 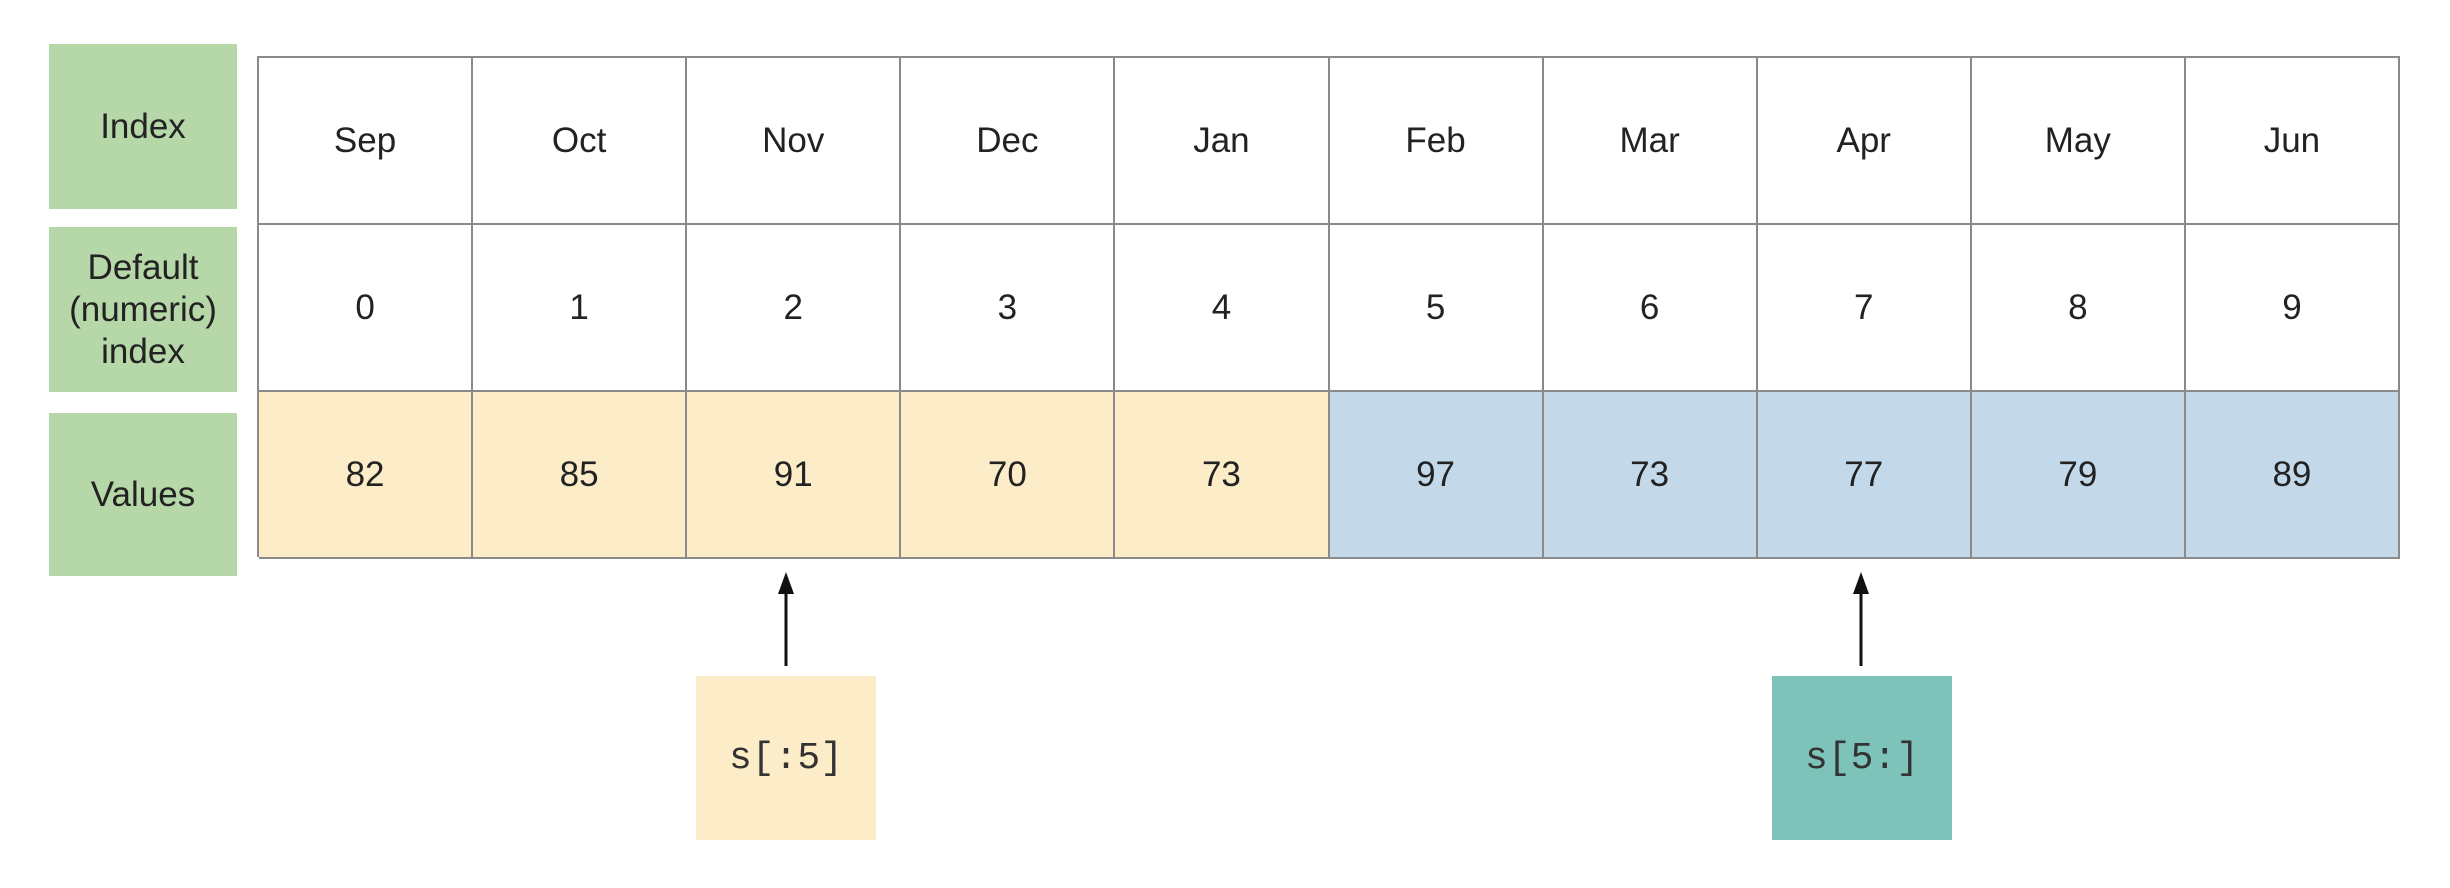 What do you see at coordinates (143, 309) in the screenshot?
I see `row-label-default-index: Default (numeric) index` at bounding box center [143, 309].